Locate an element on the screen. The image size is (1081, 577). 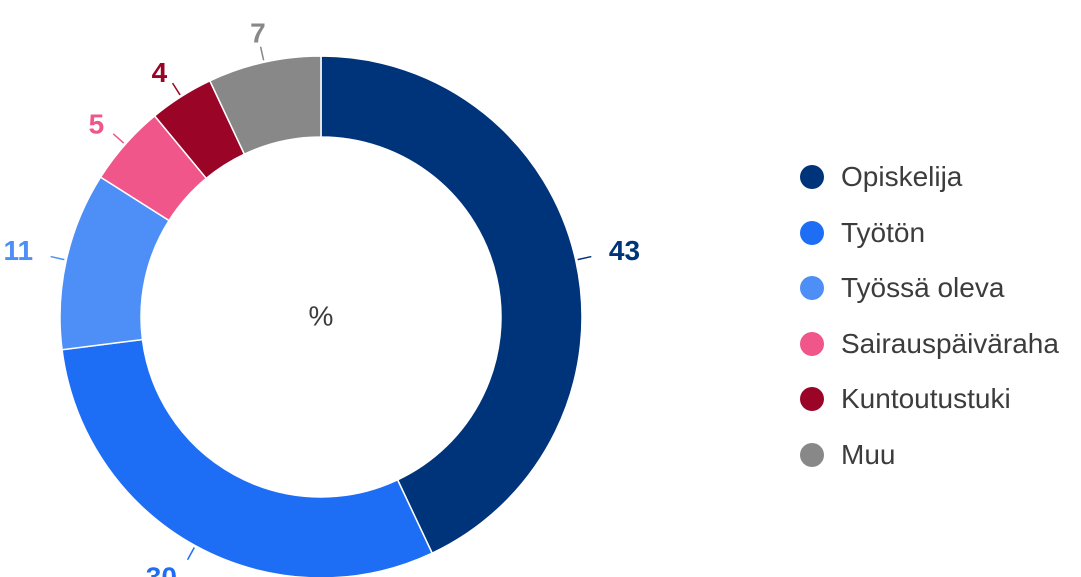
legend-label: Kuntoutustuki is located at coordinates (926, 398).